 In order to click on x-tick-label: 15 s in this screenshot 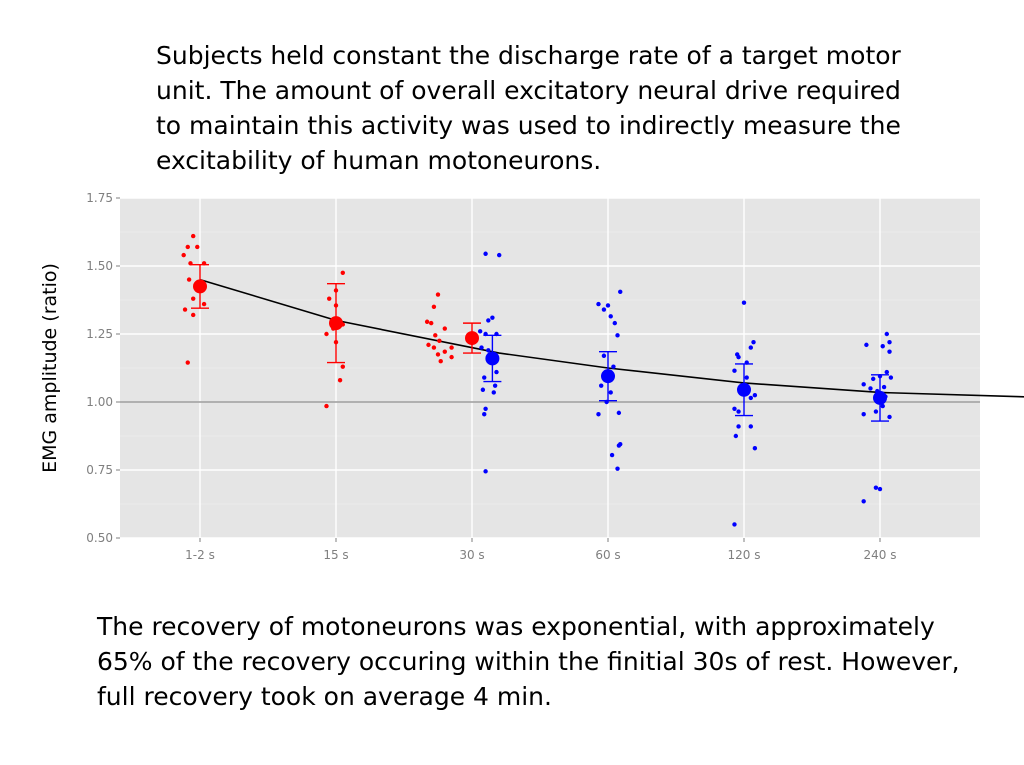, I will do `click(335, 555)`.